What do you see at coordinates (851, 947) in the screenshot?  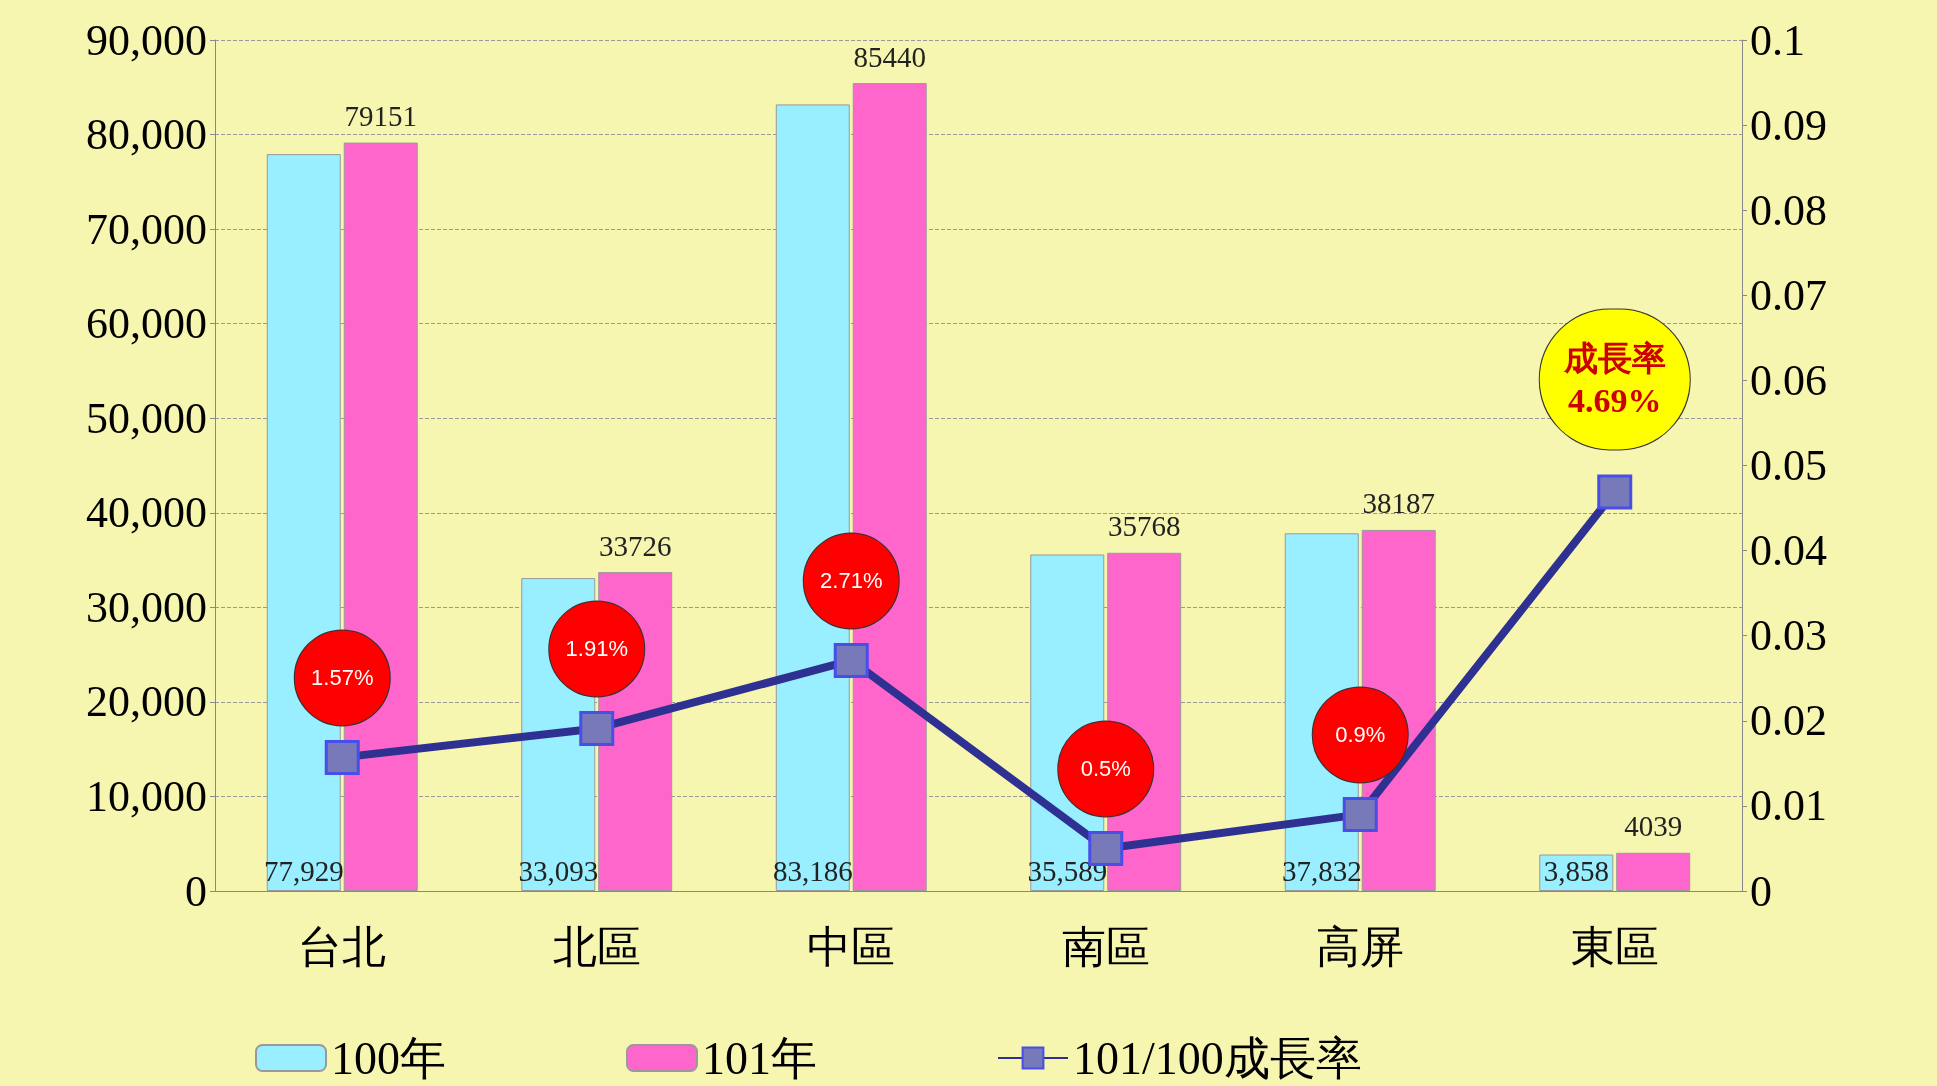 I see `x-tick-label: 中區` at bounding box center [851, 947].